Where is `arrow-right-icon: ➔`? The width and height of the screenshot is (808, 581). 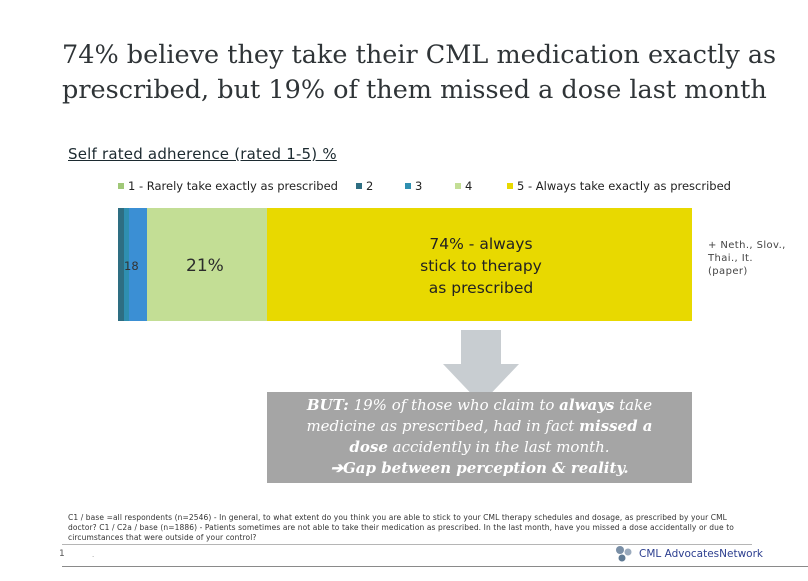 arrow-right-icon: ➔ is located at coordinates (336, 468).